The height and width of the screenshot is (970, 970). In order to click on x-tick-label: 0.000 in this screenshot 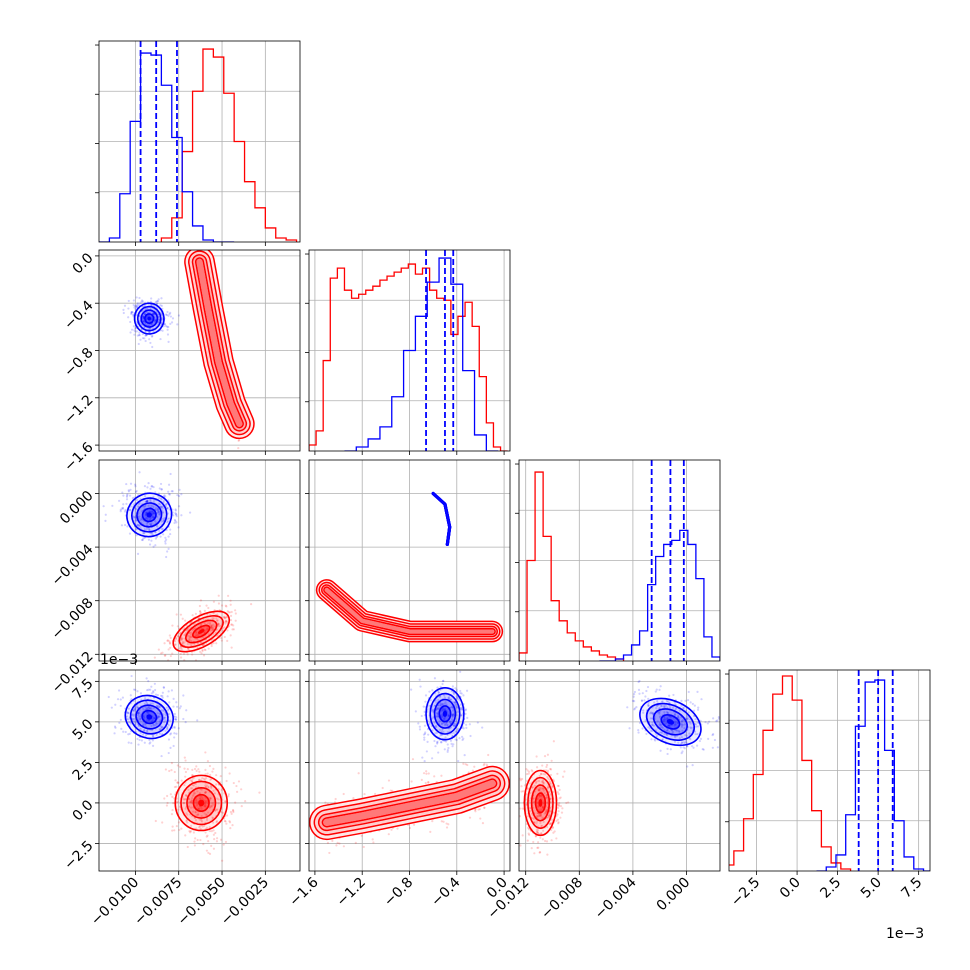, I will do `click(674, 895)`.